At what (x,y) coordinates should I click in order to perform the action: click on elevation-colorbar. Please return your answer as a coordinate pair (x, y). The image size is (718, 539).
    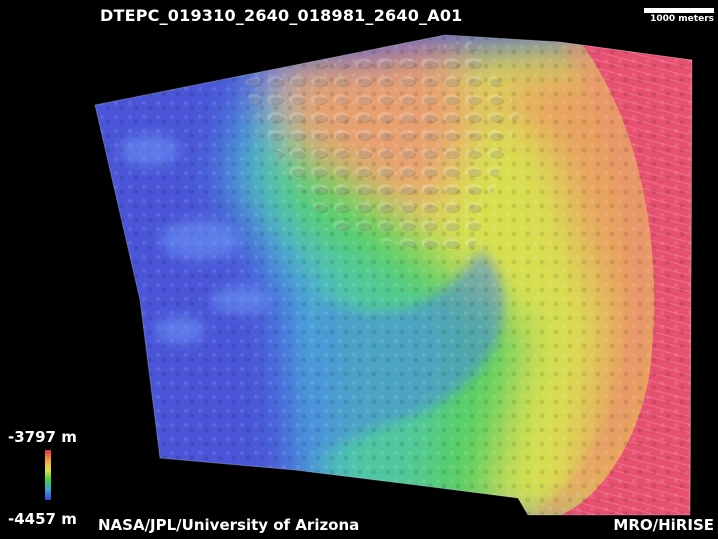
    Looking at the image, I should click on (48, 475).